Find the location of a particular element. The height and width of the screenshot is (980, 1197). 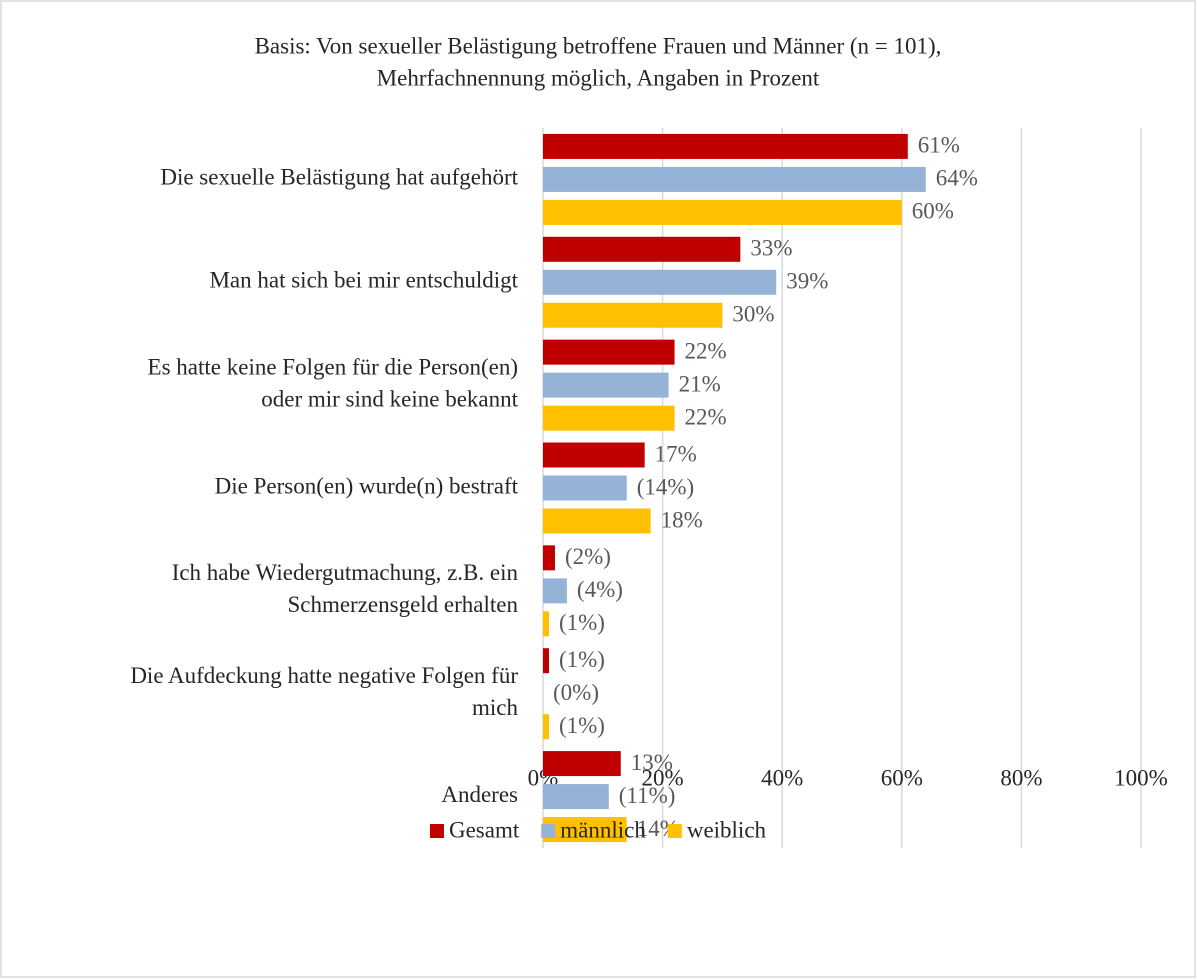

category-label: Ich habe Wiedergutmachung, z.B. ein is located at coordinates (345, 572).